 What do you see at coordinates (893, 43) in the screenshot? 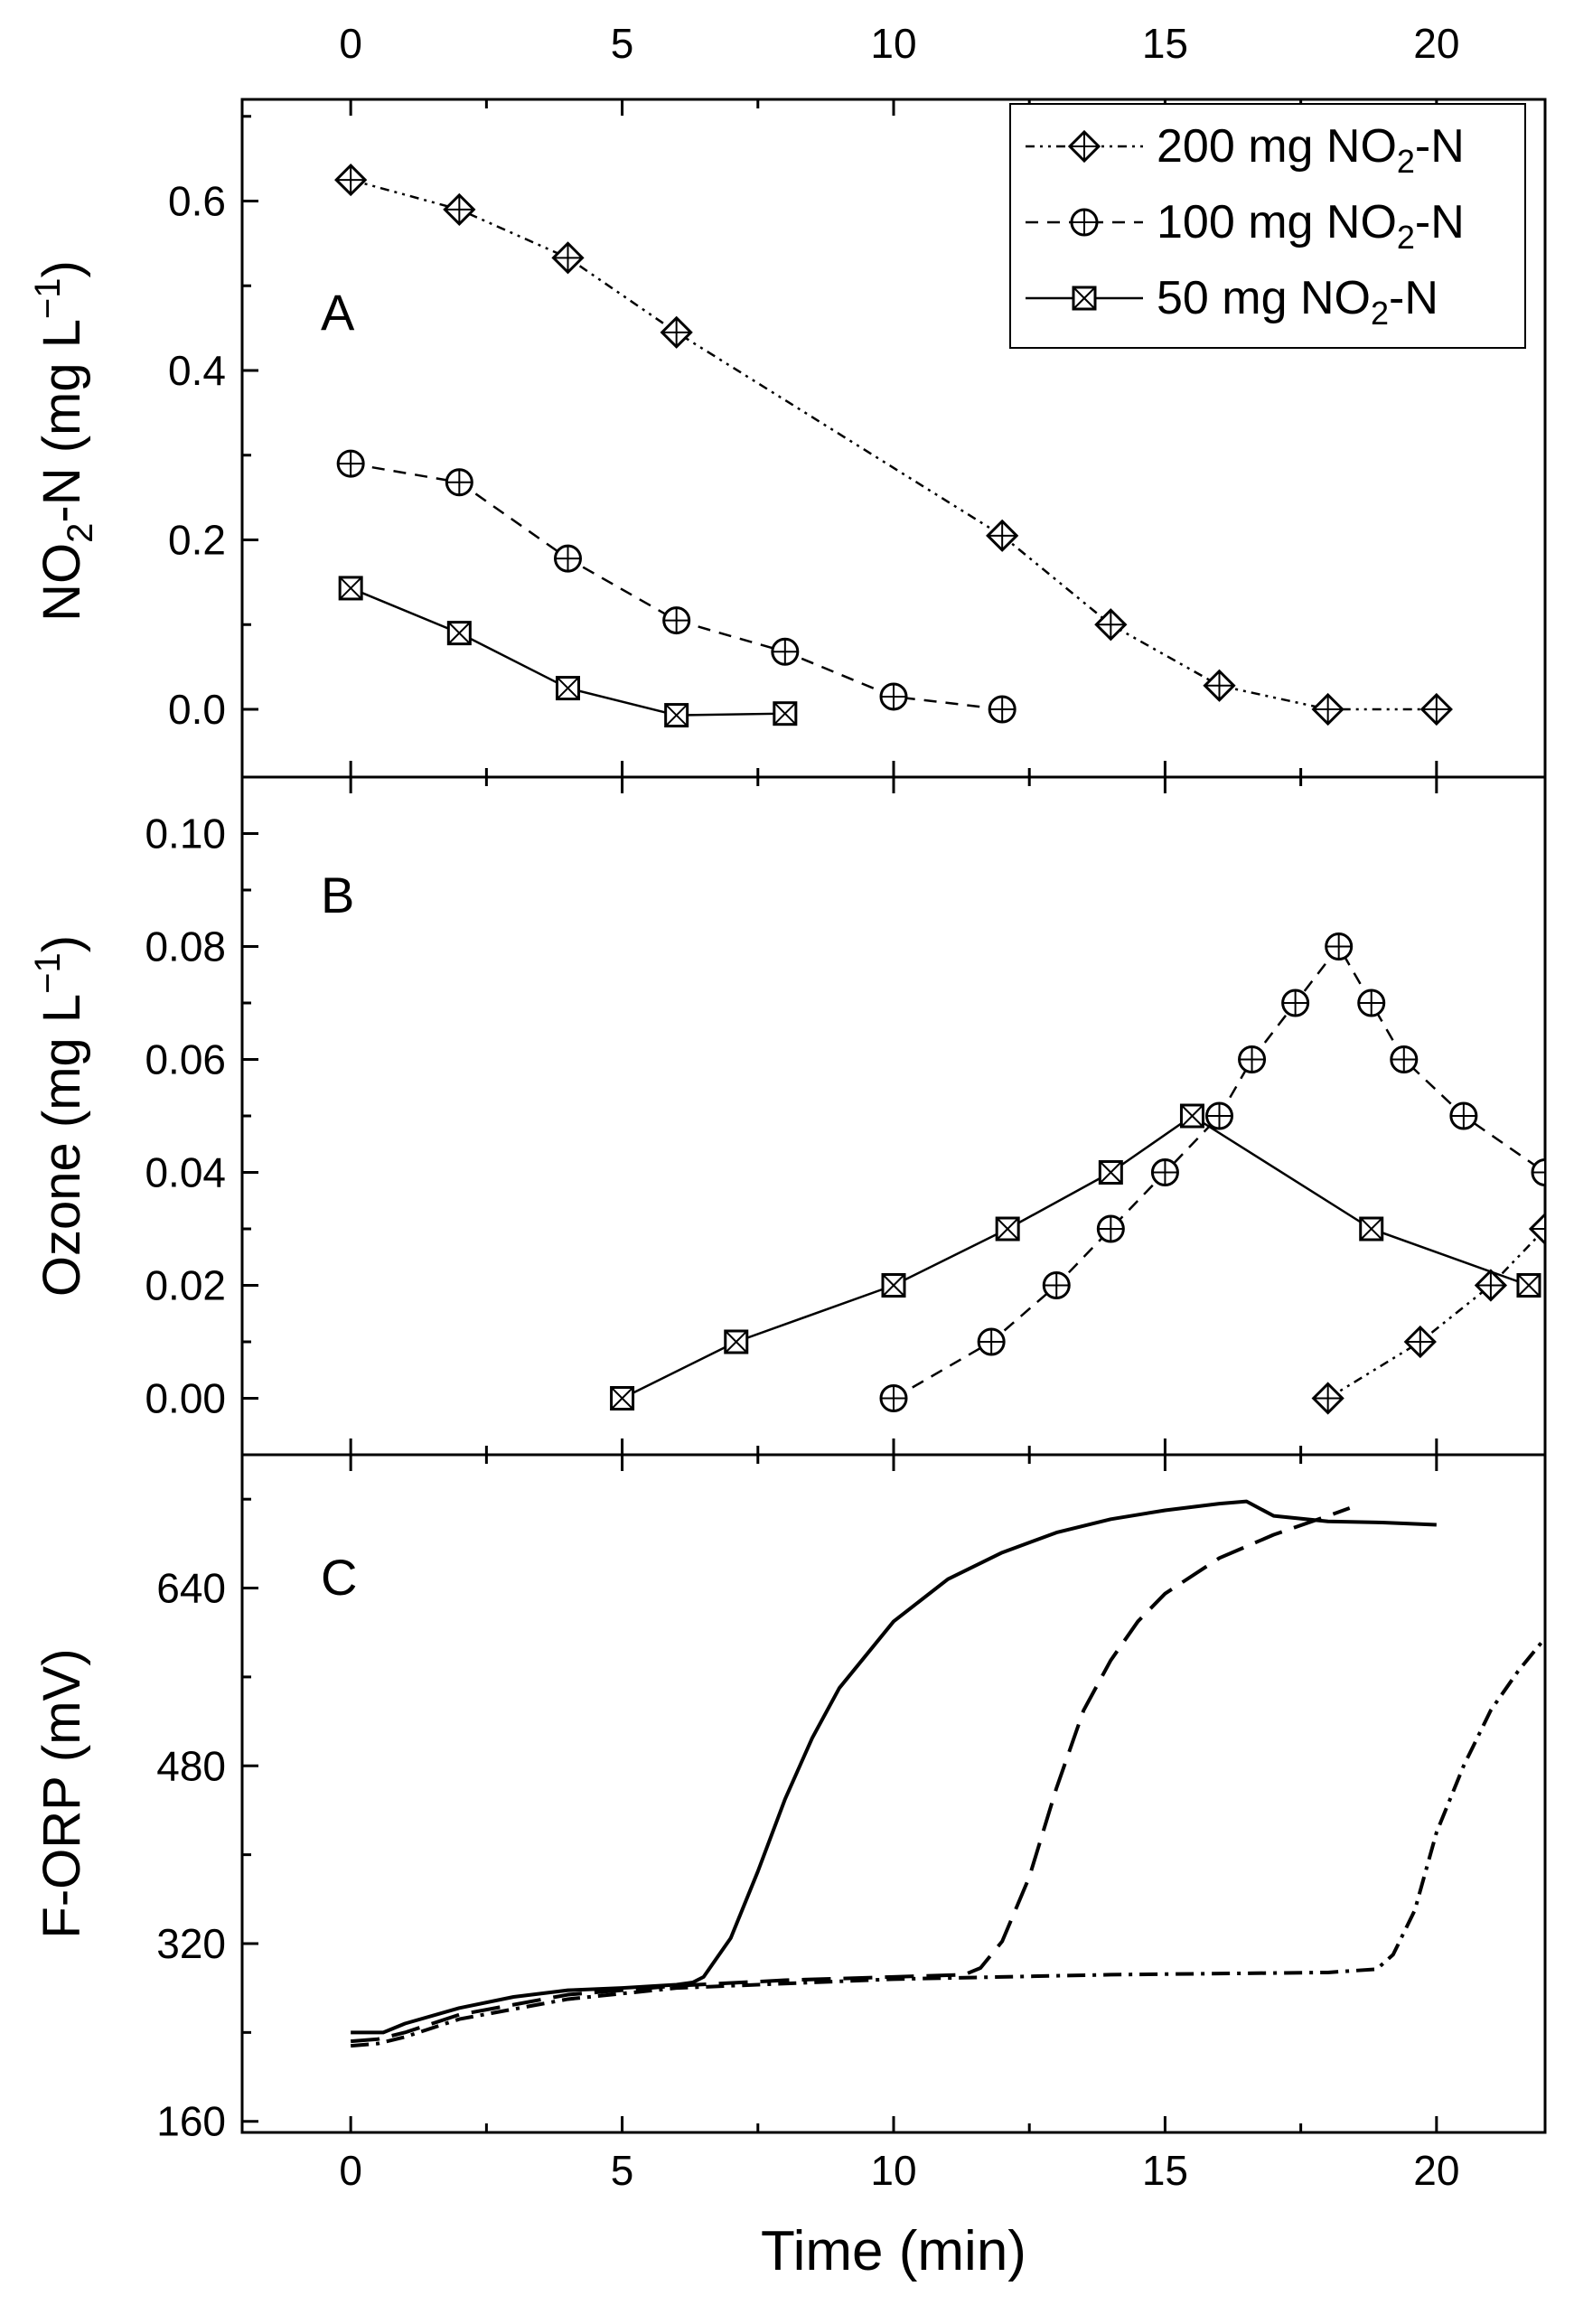
I see `x-tick-label-top: 10` at bounding box center [893, 43].